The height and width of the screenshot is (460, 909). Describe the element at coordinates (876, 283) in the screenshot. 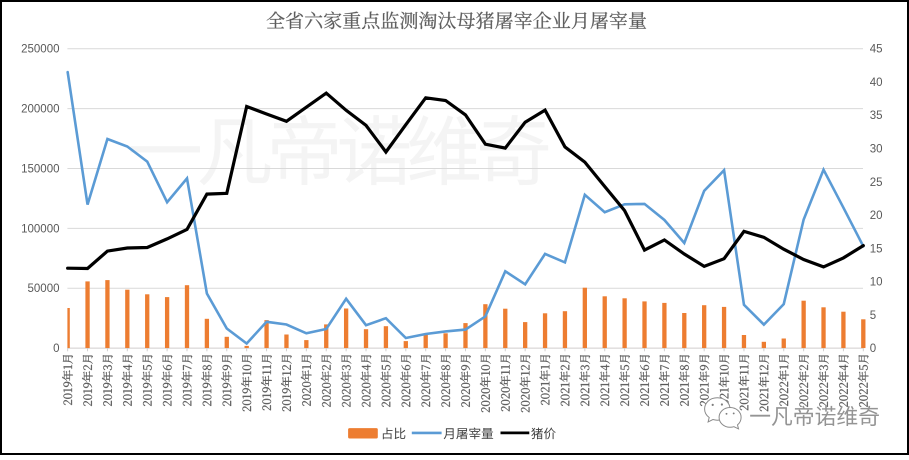

I see `svg-text: 10` at that location.